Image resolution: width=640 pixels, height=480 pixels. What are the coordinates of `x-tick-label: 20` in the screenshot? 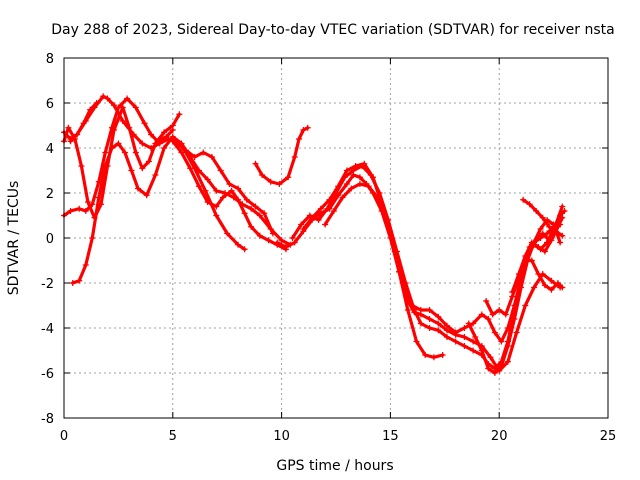 It's located at (499, 436).